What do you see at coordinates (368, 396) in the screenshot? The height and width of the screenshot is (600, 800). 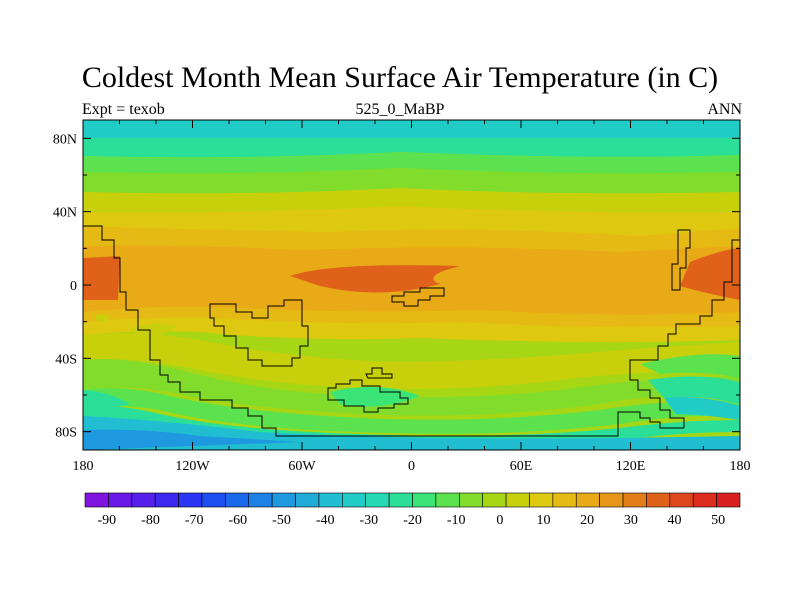 I see `island-south-outline` at bounding box center [368, 396].